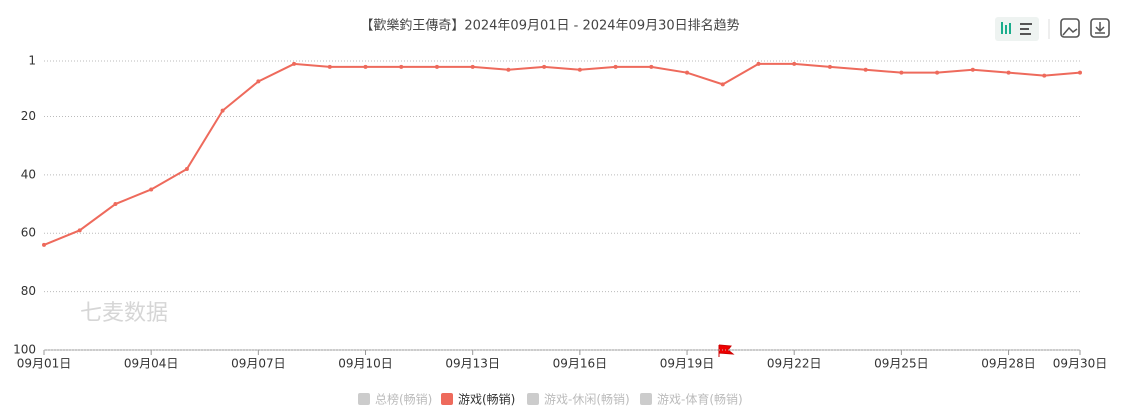  What do you see at coordinates (44, 364) in the screenshot?
I see `x-tick-label: 09月01日` at bounding box center [44, 364].